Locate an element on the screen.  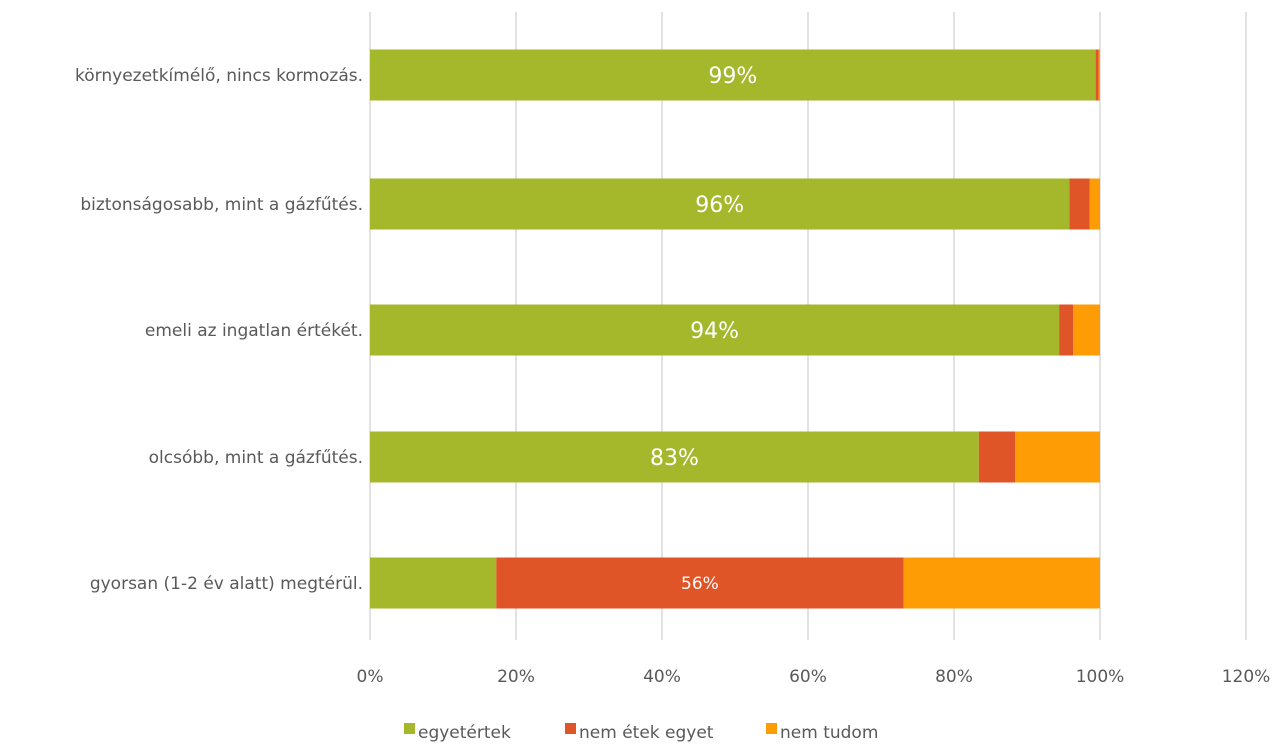
data-label: 56% is located at coordinates (700, 584).